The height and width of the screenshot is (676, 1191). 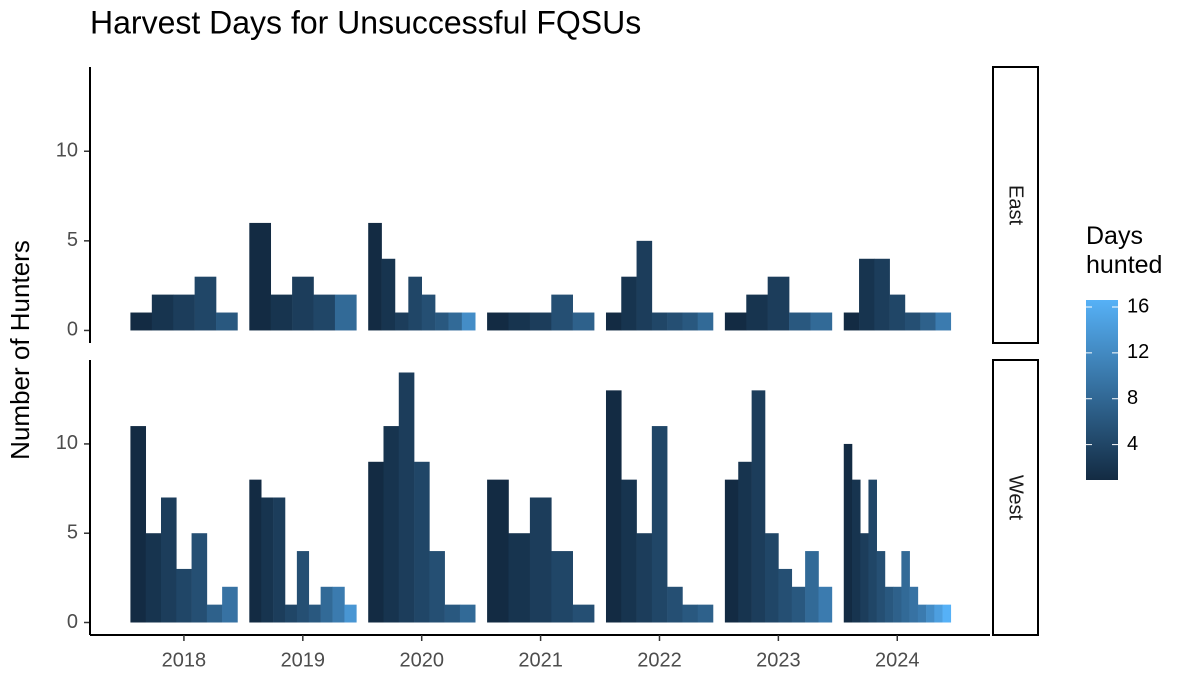 What do you see at coordinates (778, 660) in the screenshot?
I see `x-tick-label: 2023` at bounding box center [778, 660].